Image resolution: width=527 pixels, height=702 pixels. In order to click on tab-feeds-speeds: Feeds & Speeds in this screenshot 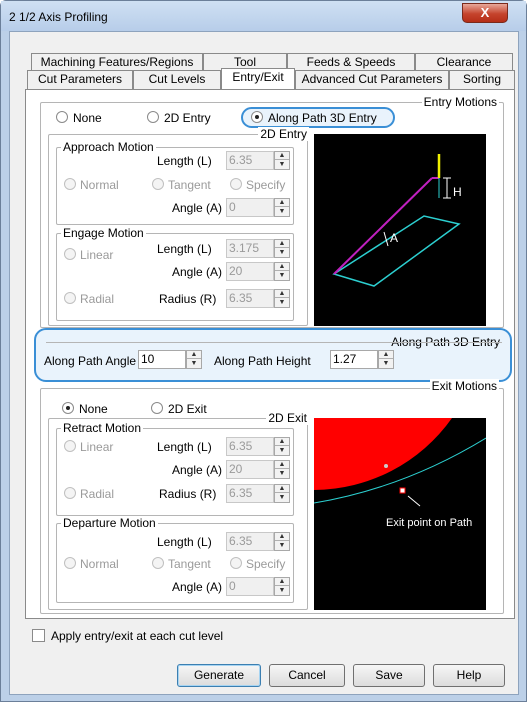, I will do `click(351, 62)`.